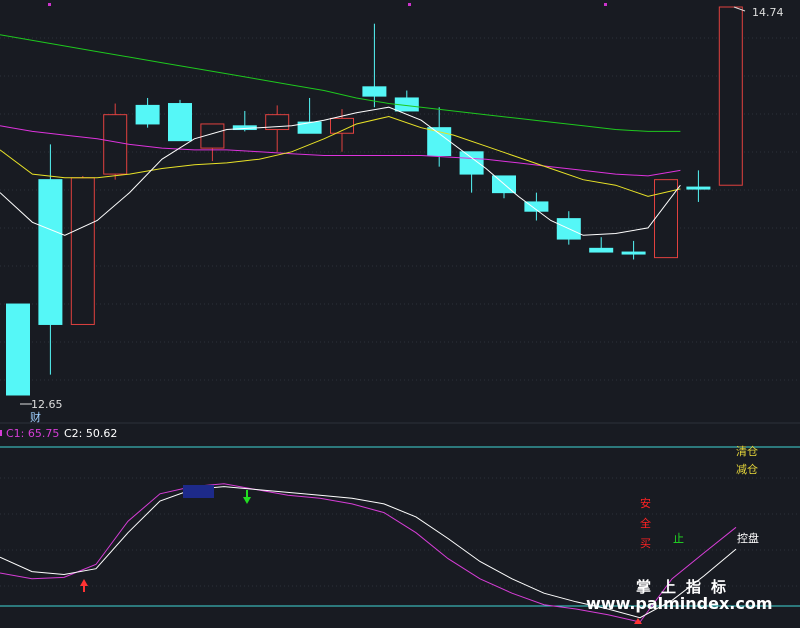 The width and height of the screenshot is (800, 628). What do you see at coordinates (90, 433) in the screenshot?
I see `c2-value-label: C2: 50.62` at bounding box center [90, 433].